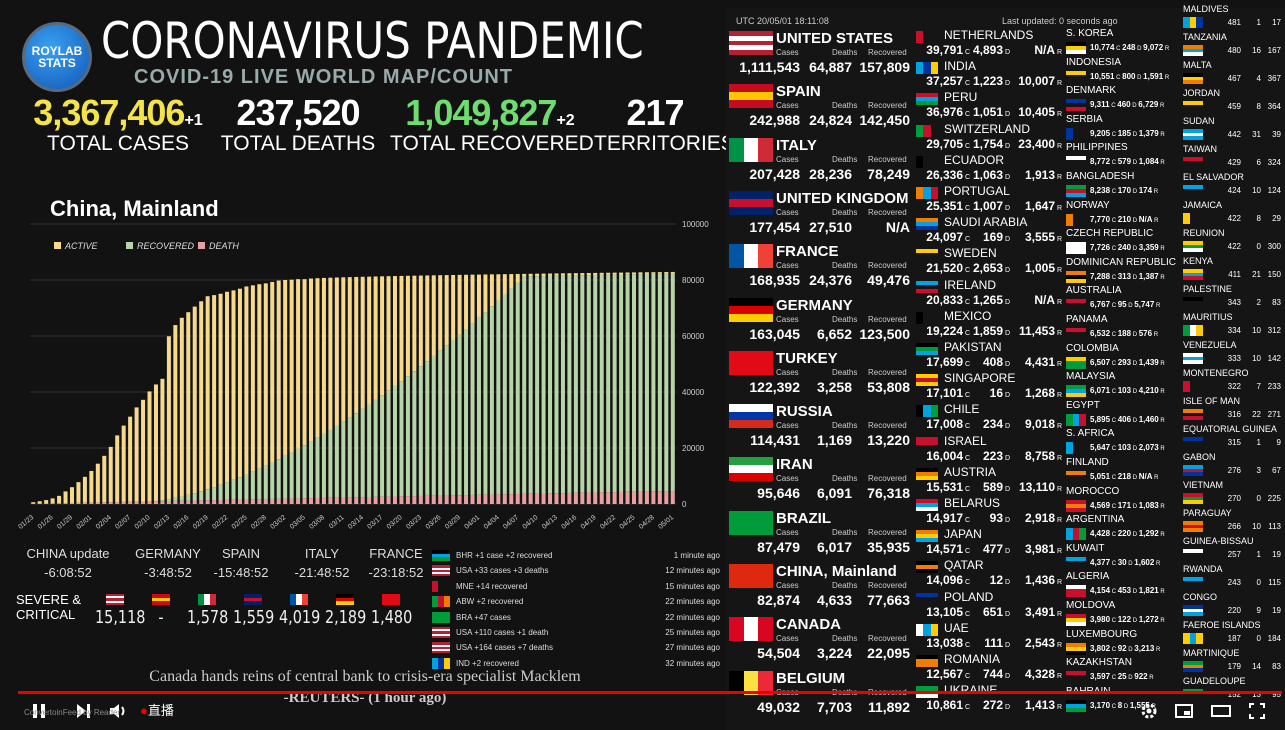 This screenshot has width=1285, height=730. I want to click on total-recovered-label: TOTAL RECOVERED, so click(492, 143).